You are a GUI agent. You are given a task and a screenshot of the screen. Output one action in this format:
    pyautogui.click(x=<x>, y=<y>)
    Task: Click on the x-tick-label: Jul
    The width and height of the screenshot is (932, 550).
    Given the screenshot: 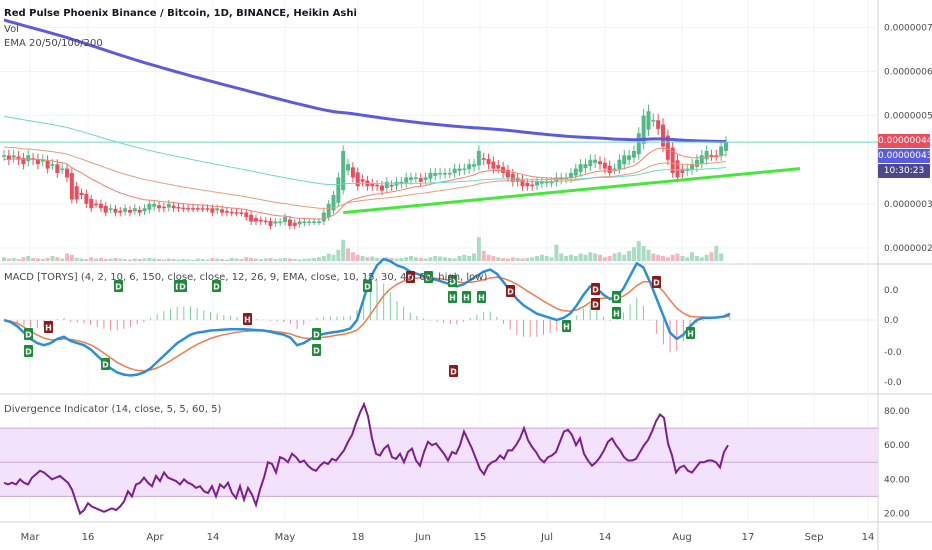 What is the action you would take?
    pyautogui.click(x=546, y=537)
    